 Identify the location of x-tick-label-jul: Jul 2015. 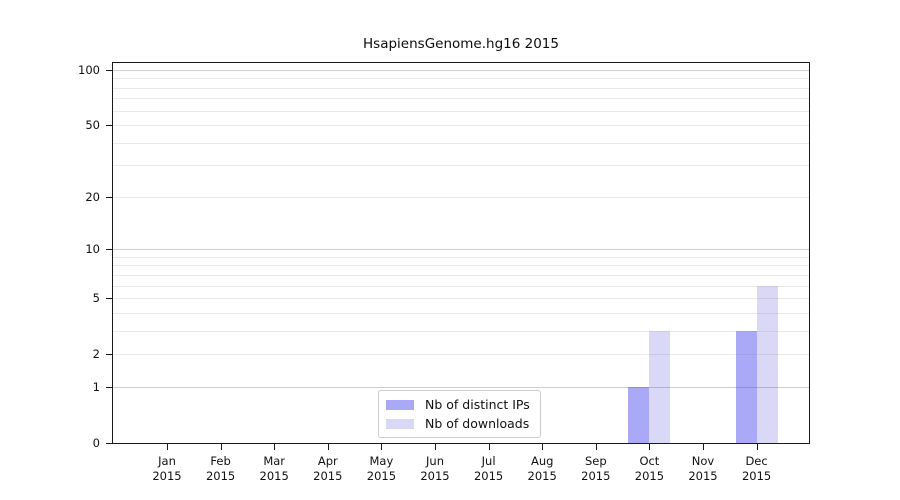
(488, 468).